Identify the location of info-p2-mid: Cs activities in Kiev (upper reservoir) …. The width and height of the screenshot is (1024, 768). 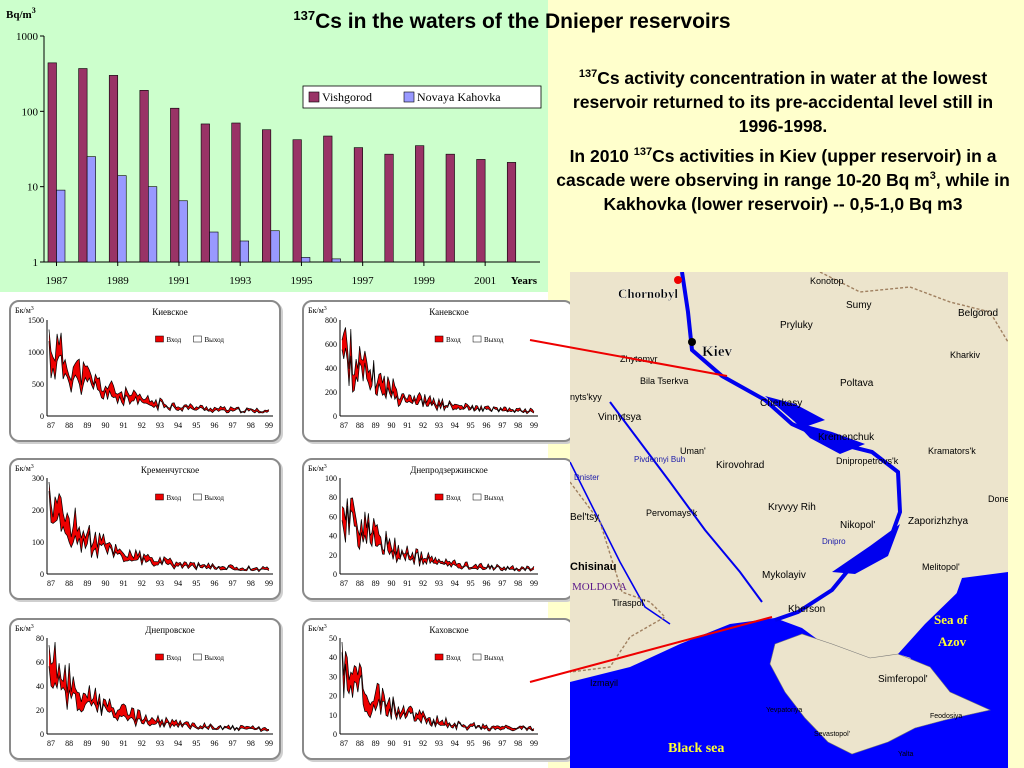
(776, 168).